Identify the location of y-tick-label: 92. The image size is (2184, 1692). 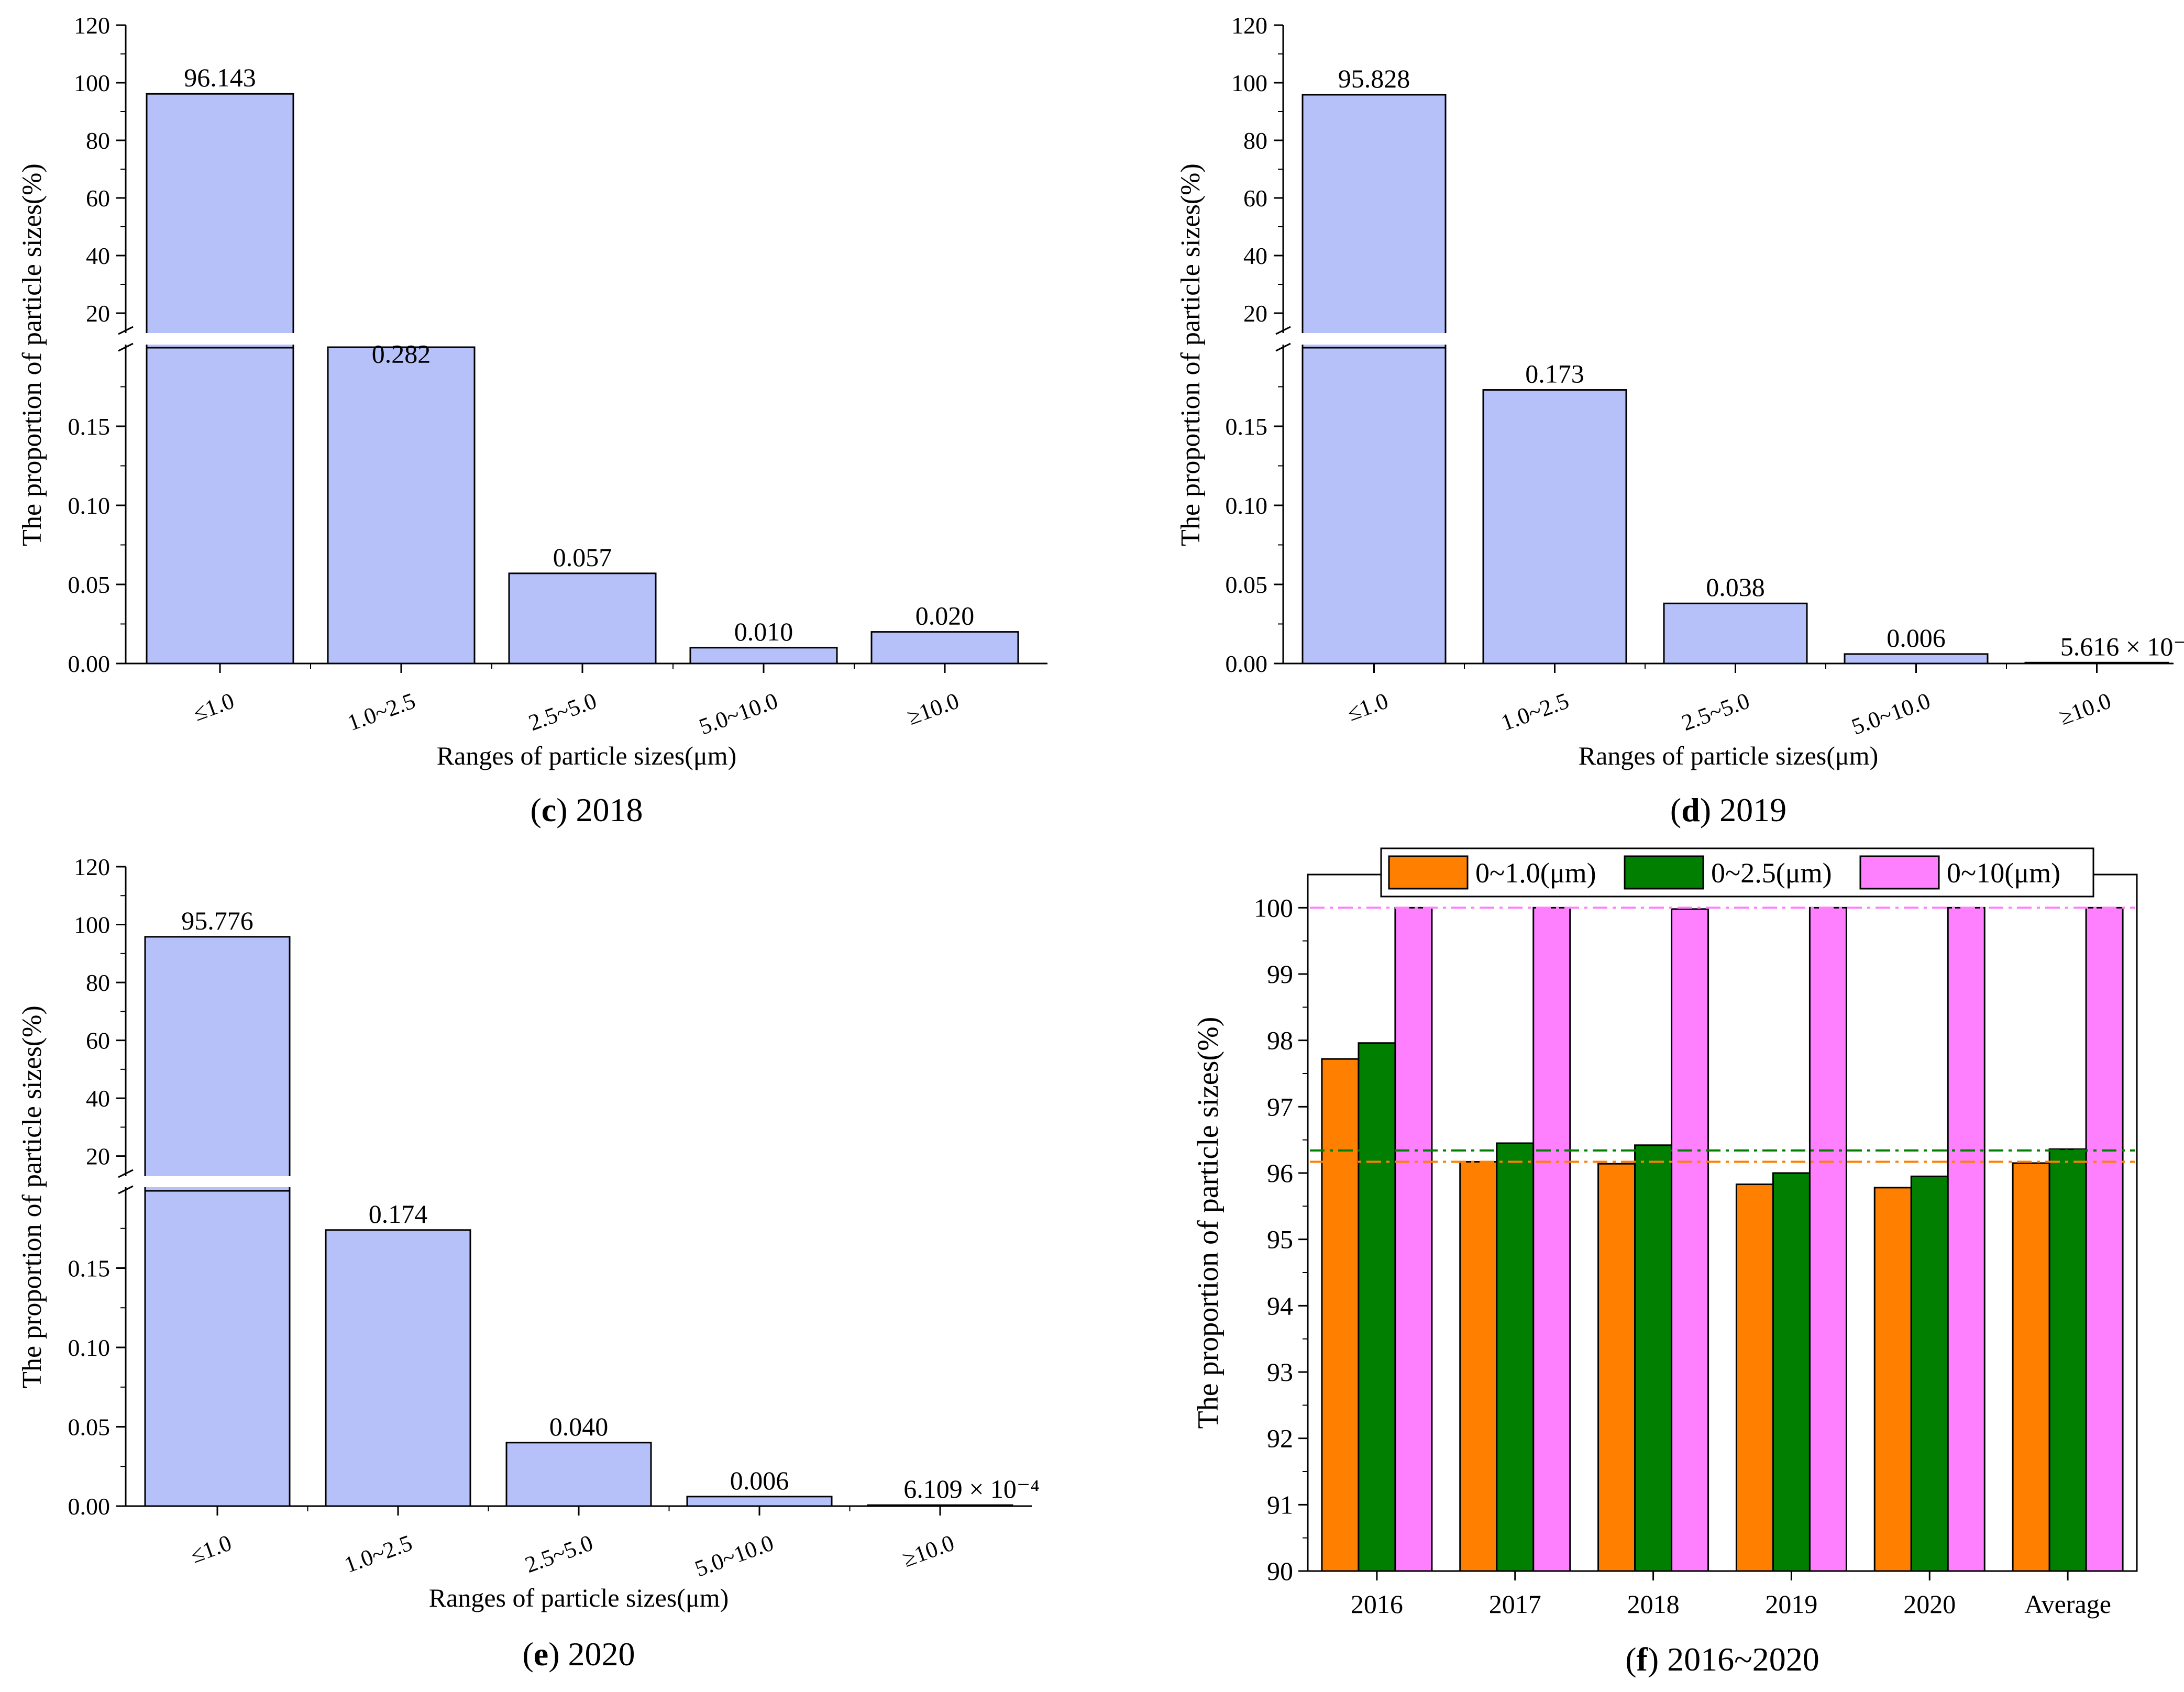
(1280, 1438).